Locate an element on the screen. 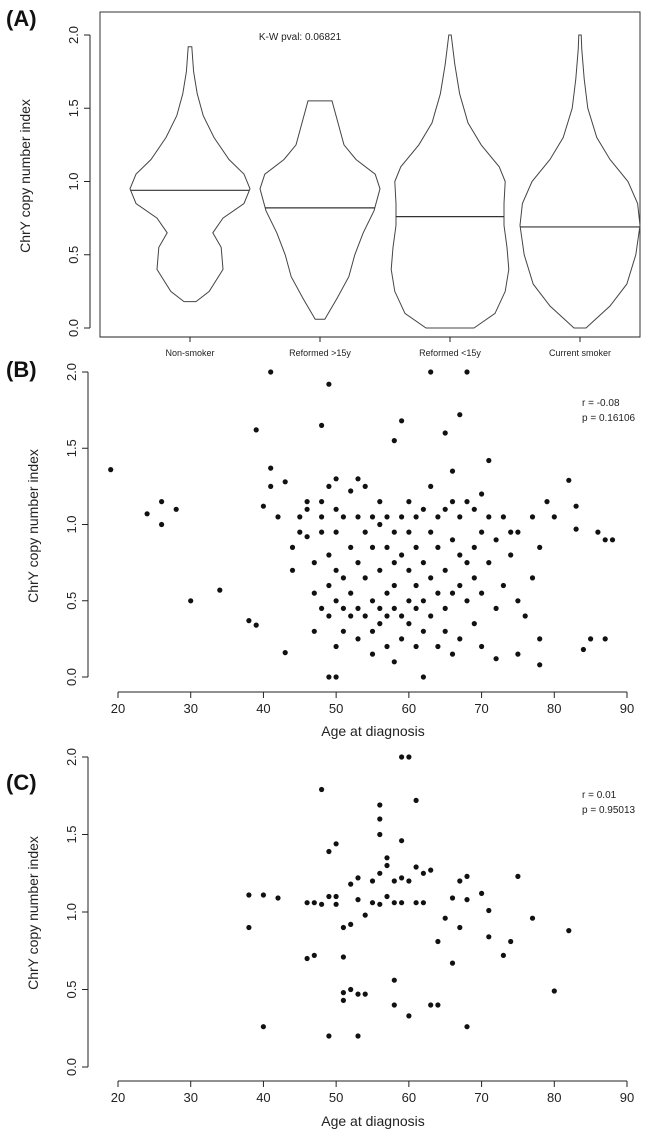 Image resolution: width=657 pixels, height=1136 pixels. panel-c-x-tick-label: 80 is located at coordinates (554, 1097).